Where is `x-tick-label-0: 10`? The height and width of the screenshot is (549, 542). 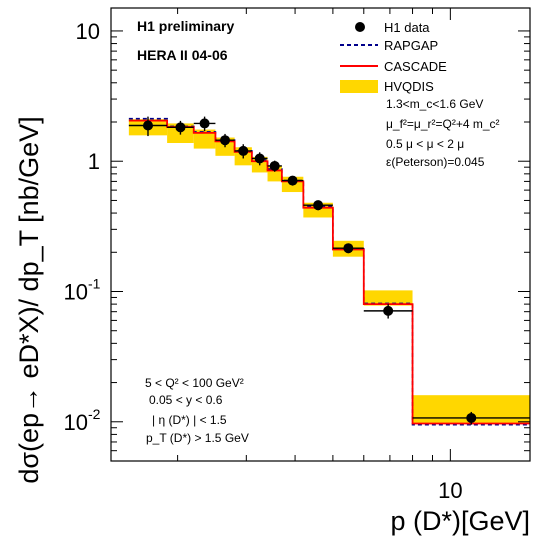 x-tick-label-0: 10 is located at coordinates (450, 490).